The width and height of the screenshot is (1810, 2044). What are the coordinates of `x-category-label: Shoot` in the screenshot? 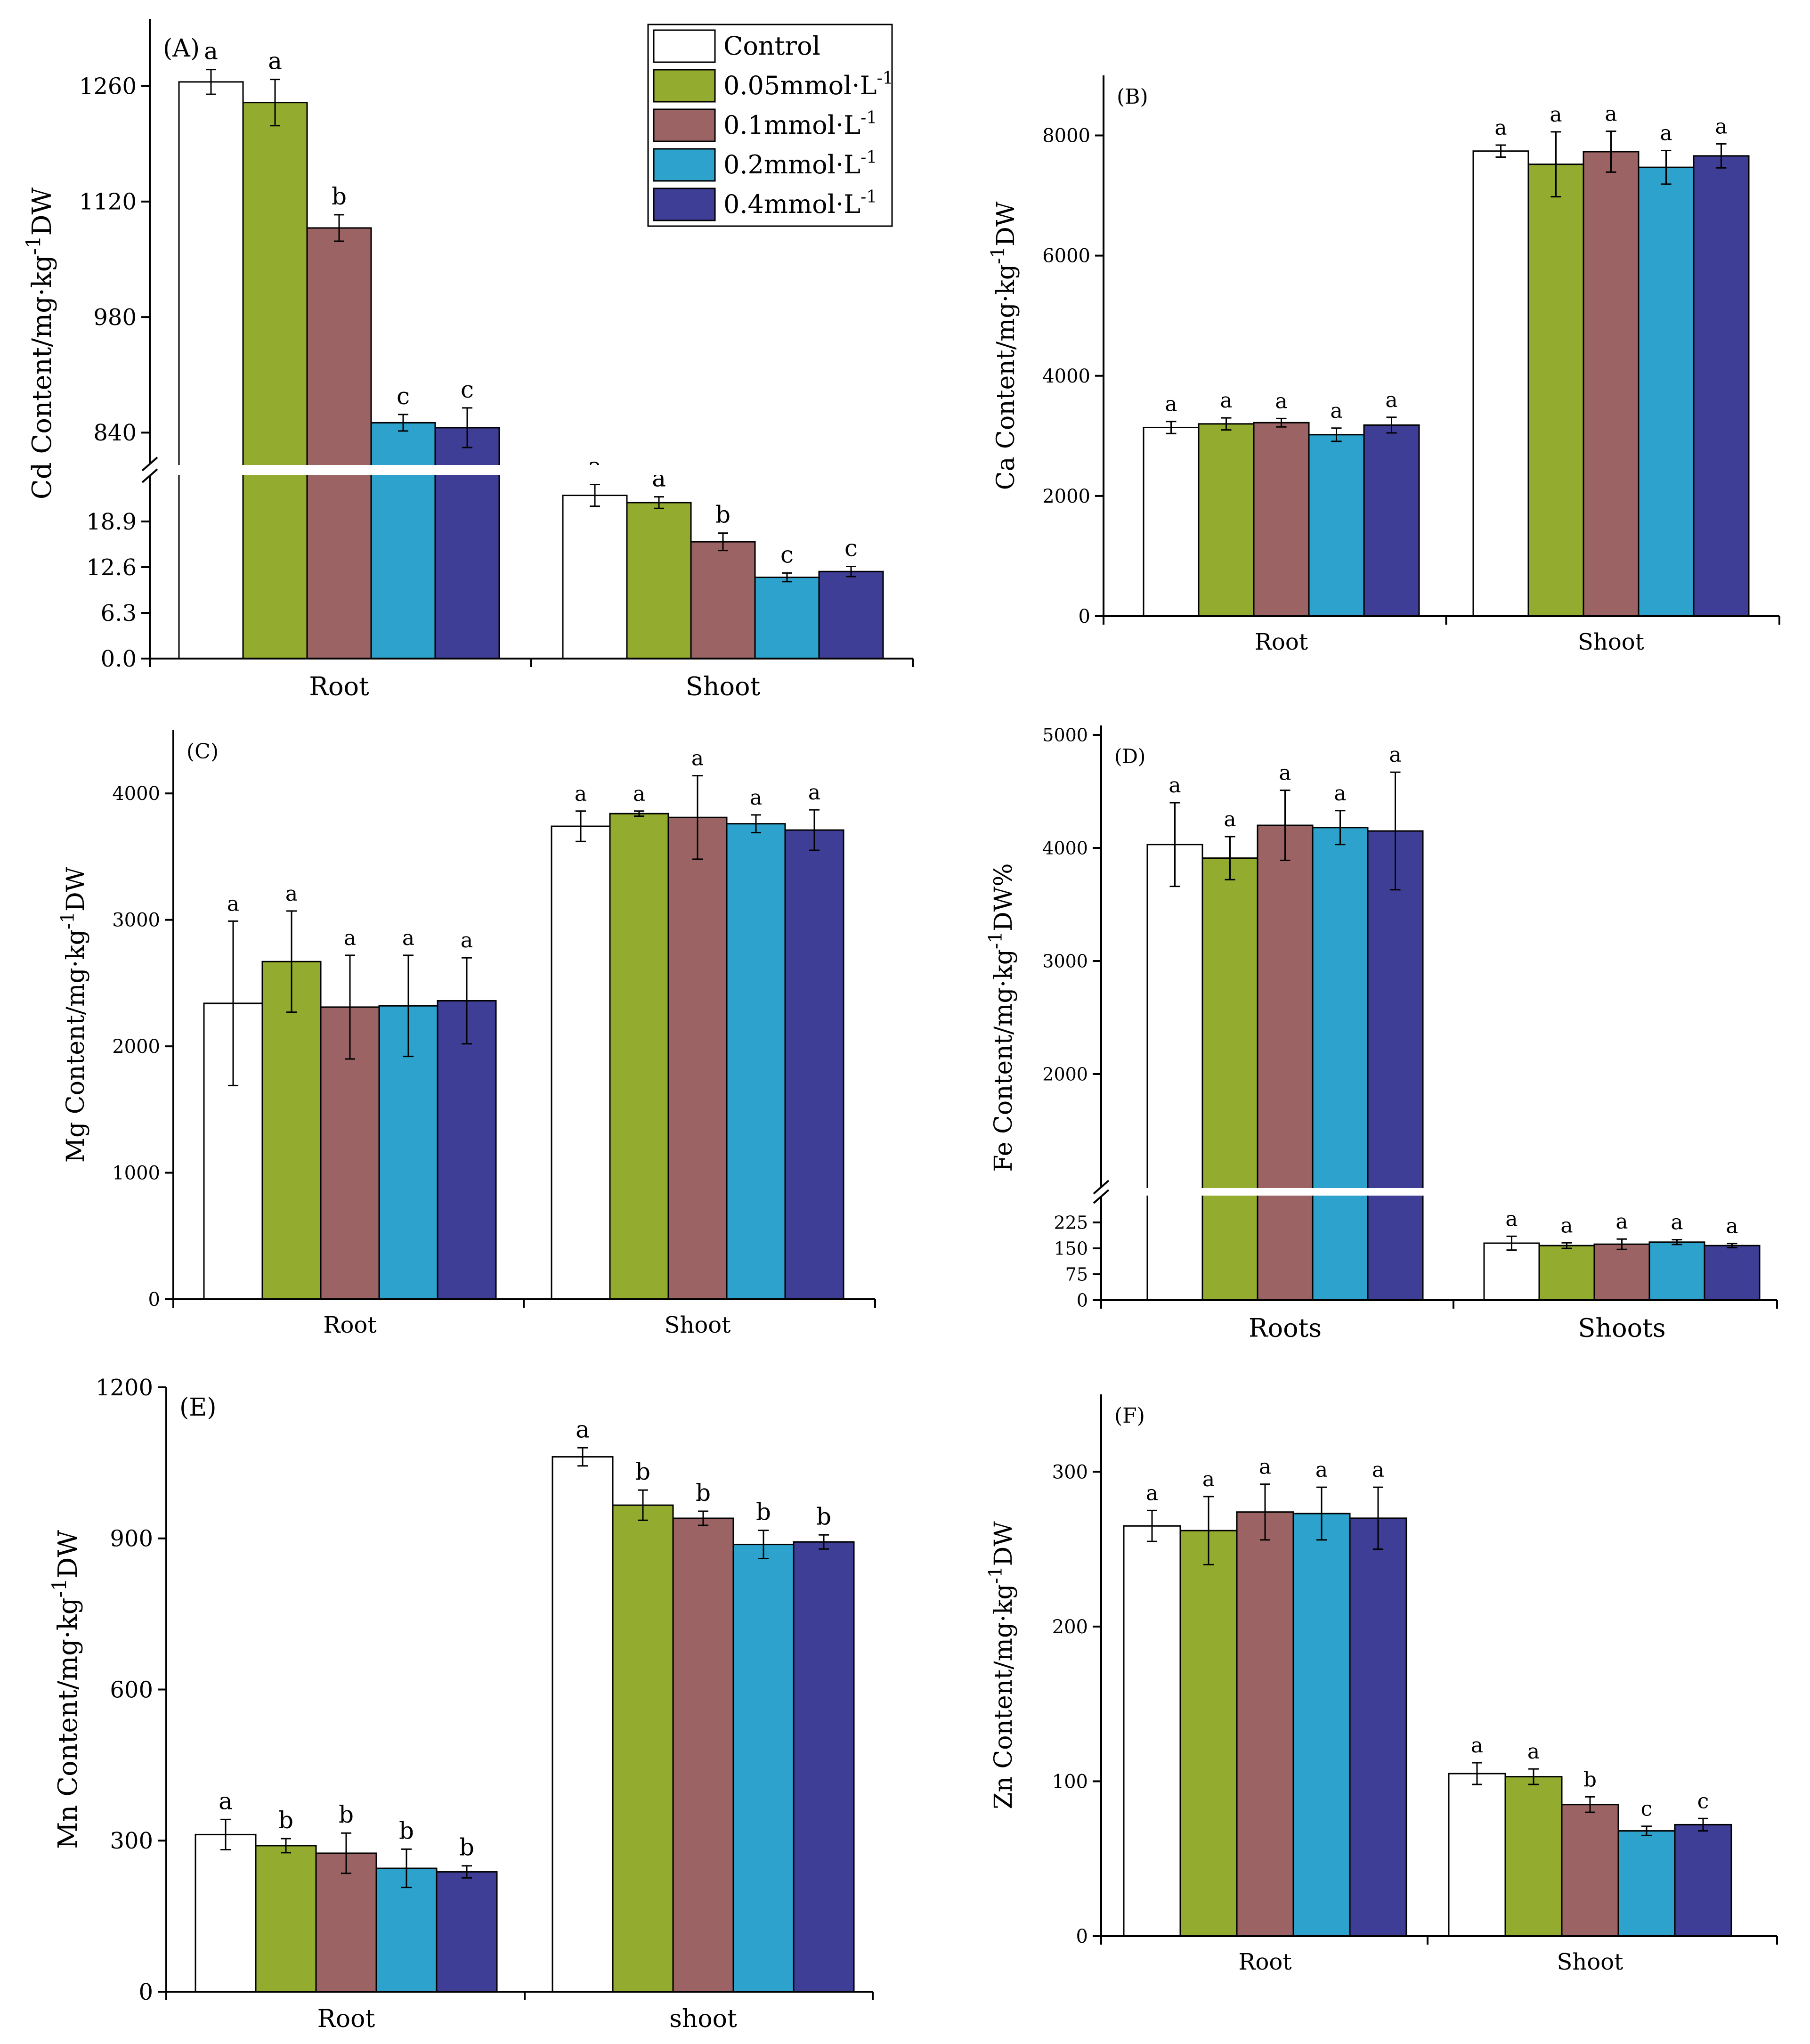 It's located at (723, 686).